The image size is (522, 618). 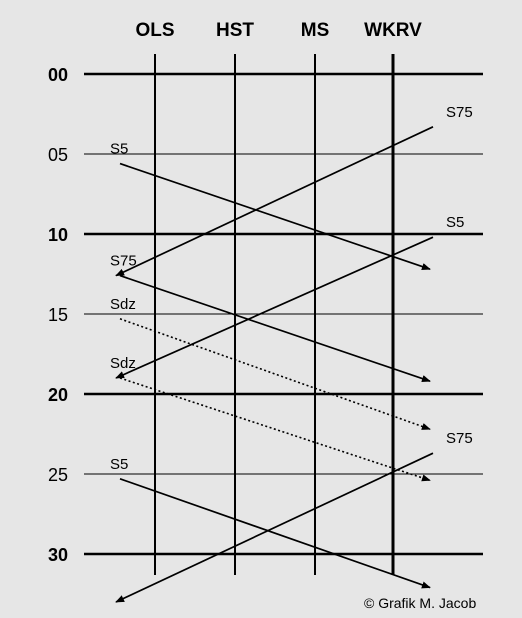 I want to click on station-header-wkrv: WKRV, so click(x=393, y=30).